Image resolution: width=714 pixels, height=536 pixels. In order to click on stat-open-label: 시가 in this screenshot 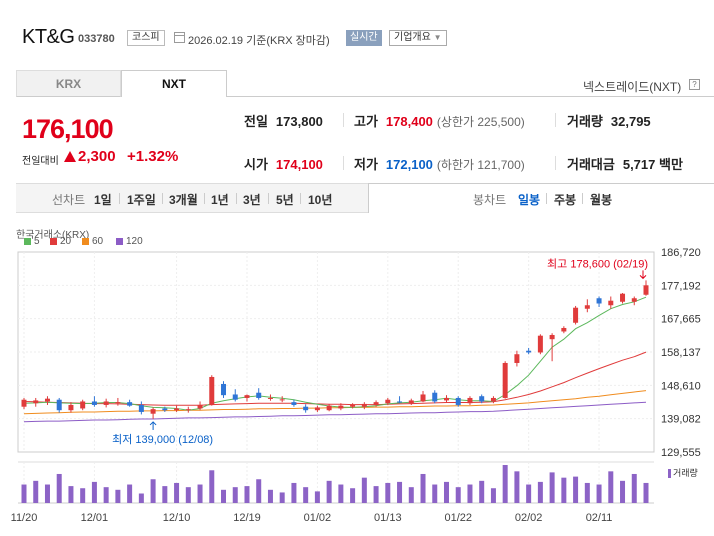, I will do `click(256, 164)`.